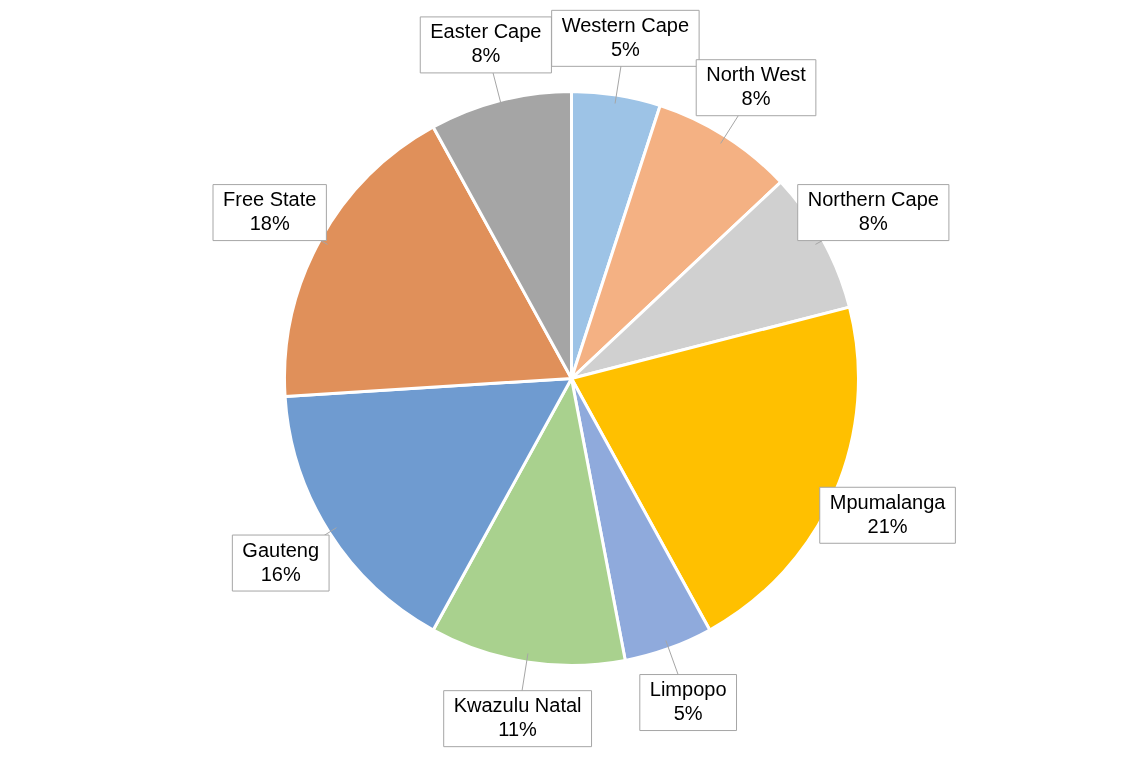 This screenshot has width=1143, height=762. What do you see at coordinates (518, 729) in the screenshot?
I see `data-label: 11%` at bounding box center [518, 729].